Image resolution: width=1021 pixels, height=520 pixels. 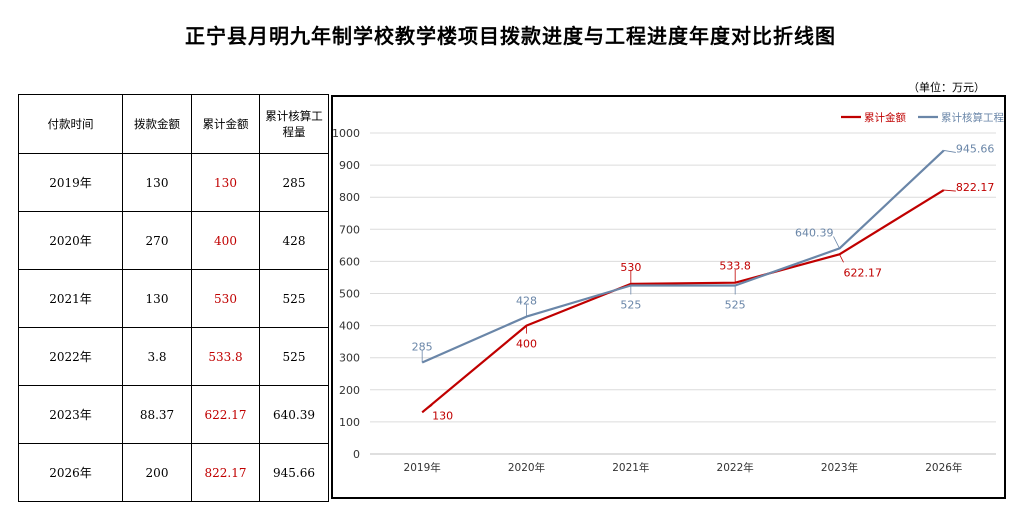 I want to click on x-tick-label: 2022年, so click(x=735, y=467).